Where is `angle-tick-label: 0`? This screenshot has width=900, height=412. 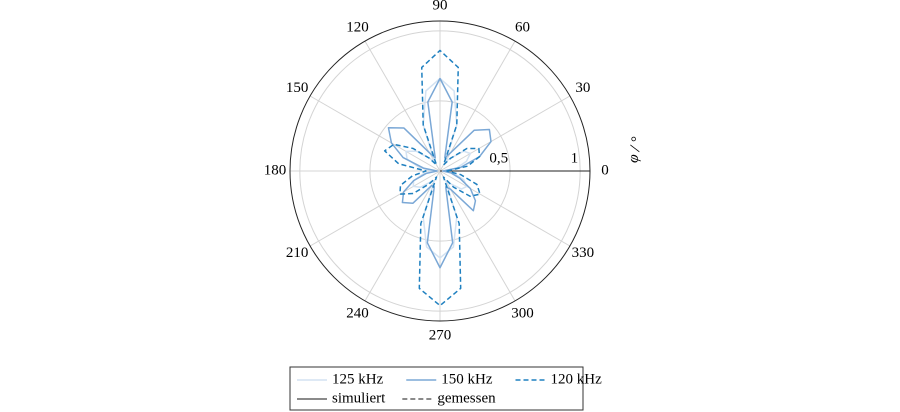
angle-tick-label: 0 is located at coordinates (605, 170).